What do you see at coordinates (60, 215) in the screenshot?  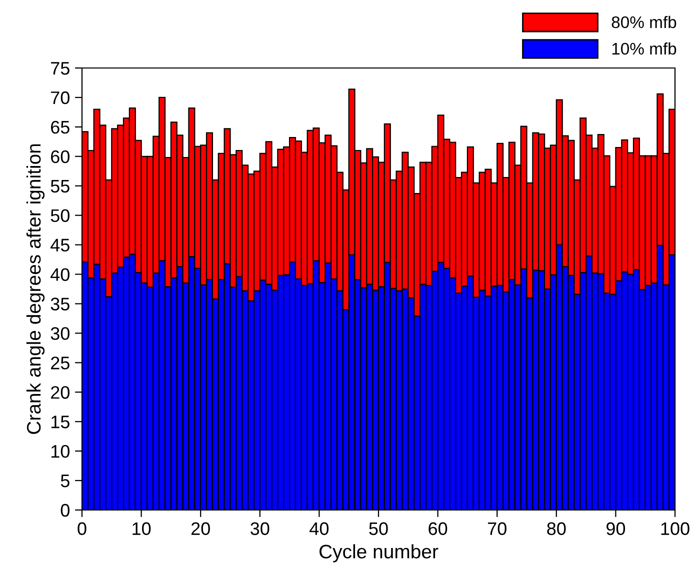 I see `y-tick-label: 50` at bounding box center [60, 215].